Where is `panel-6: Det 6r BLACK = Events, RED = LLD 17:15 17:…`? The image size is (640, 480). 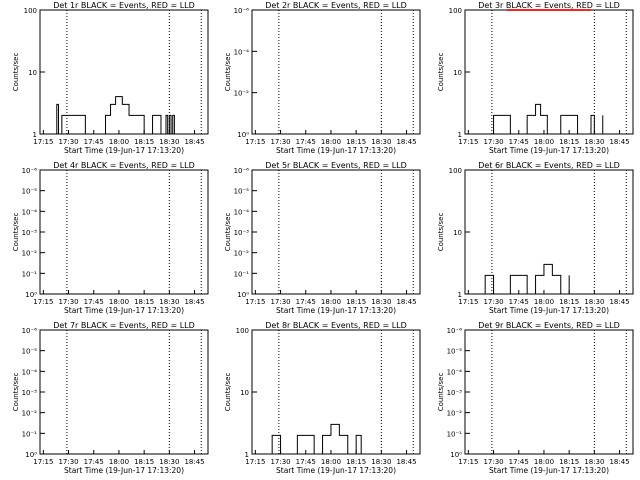
panel-6: Det 6r BLACK = Events, RED = LLD 17:15 17:… is located at coordinates (535, 238).